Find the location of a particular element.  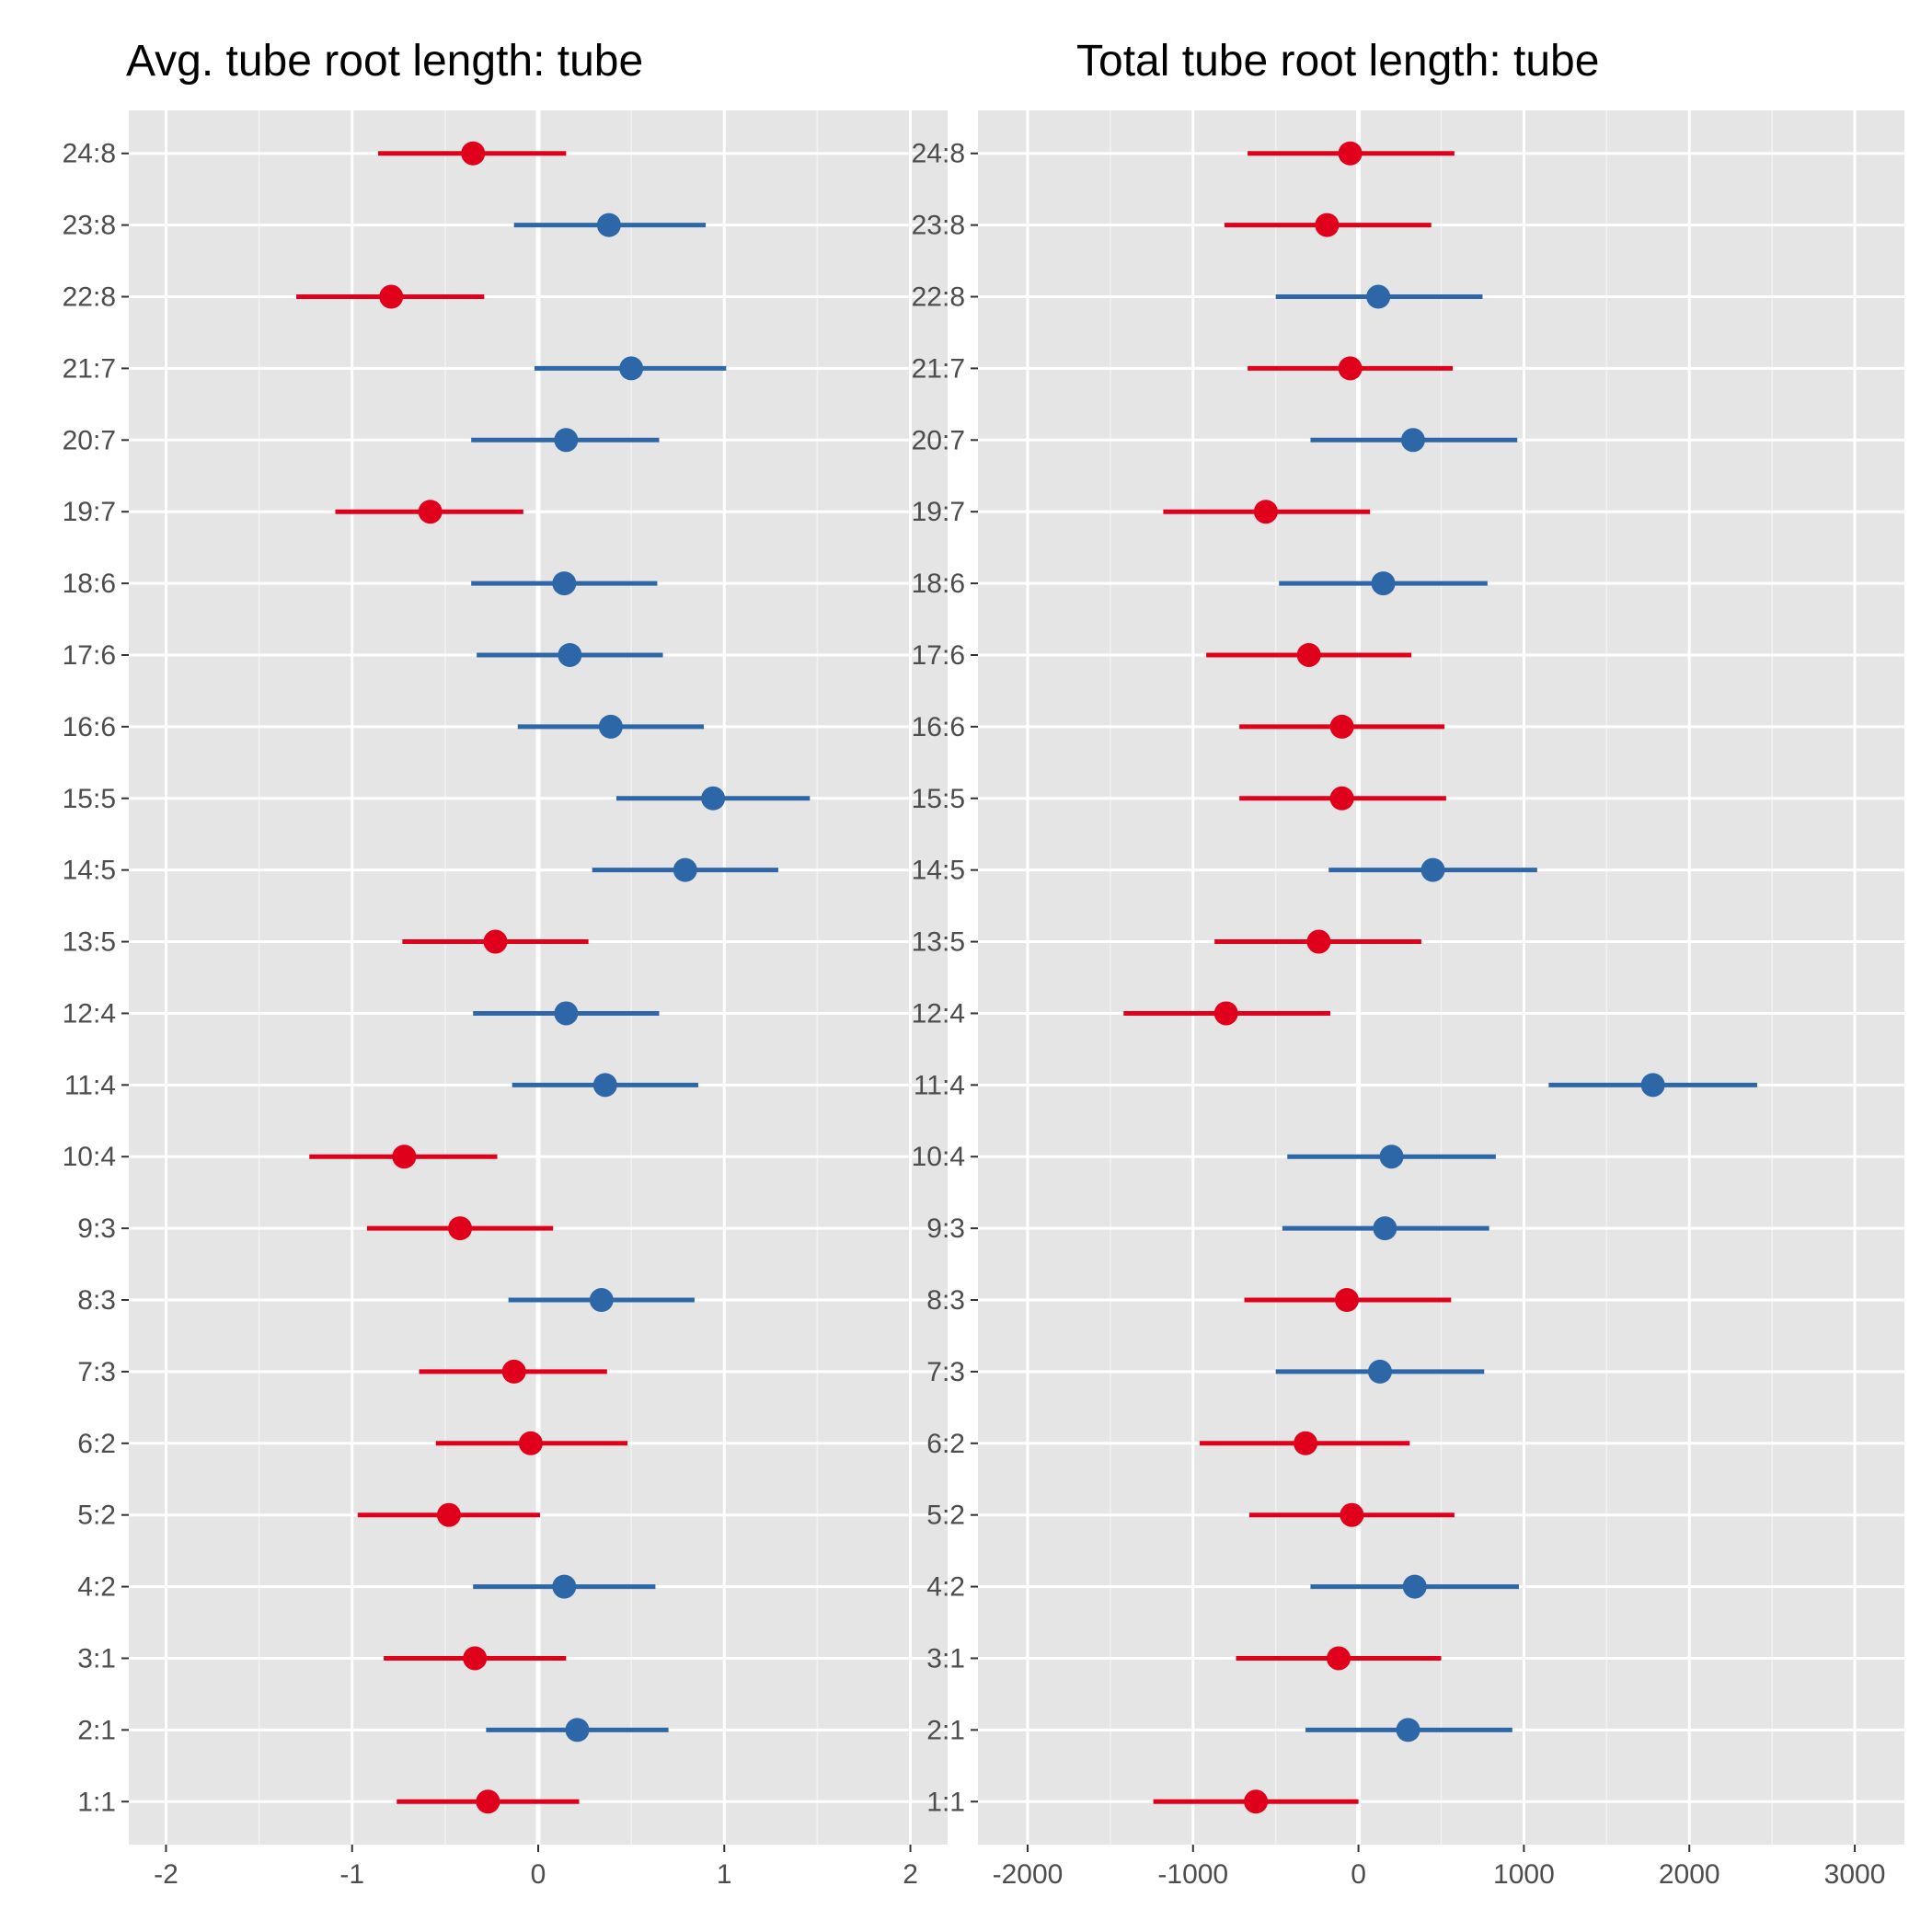

y-tick-label: 22:8 is located at coordinates (89, 297).